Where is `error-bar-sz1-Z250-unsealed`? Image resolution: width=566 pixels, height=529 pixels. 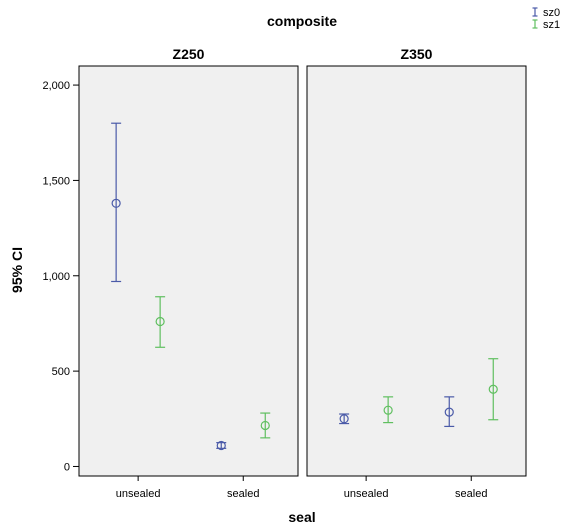
error-bar-sz1-Z250-unsealed is located at coordinates (160, 322).